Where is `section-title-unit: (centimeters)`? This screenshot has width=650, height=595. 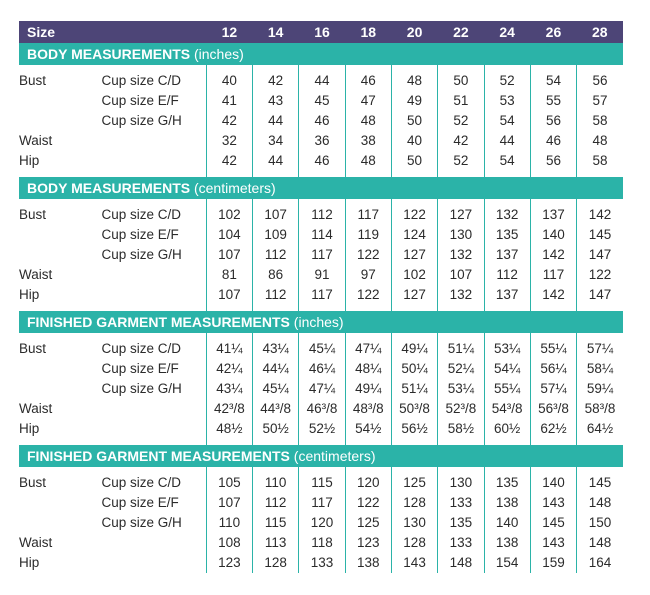 section-title-unit: (centimeters) is located at coordinates (334, 456).